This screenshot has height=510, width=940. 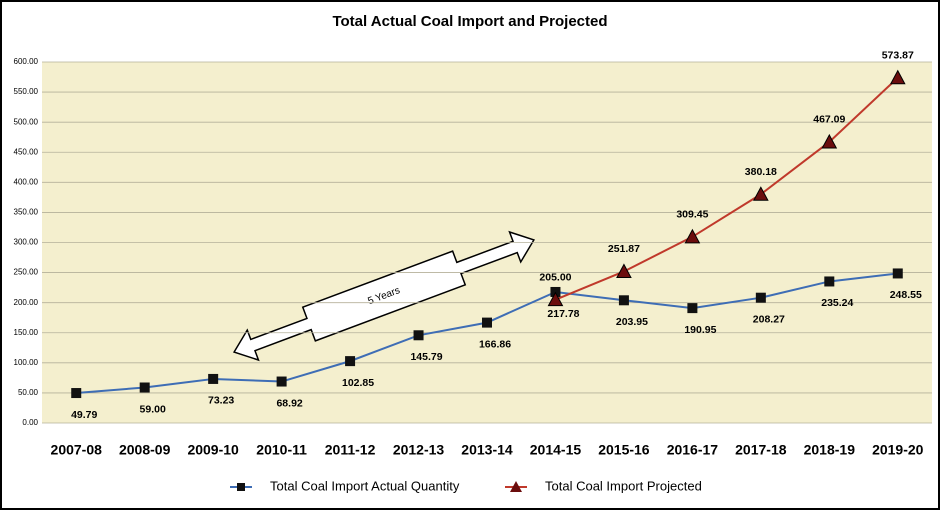 What do you see at coordinates (556, 450) in the screenshot?
I see `x-tick-label: 2014-15` at bounding box center [556, 450].